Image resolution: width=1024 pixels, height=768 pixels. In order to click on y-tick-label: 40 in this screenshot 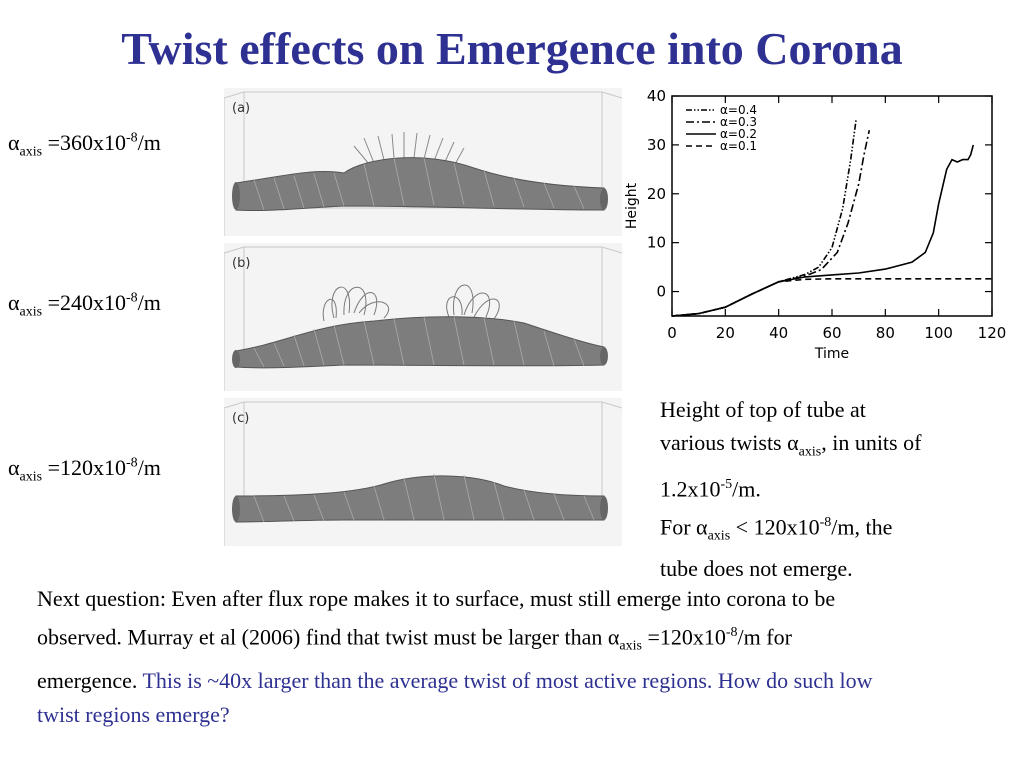, I will do `click(656, 96)`.